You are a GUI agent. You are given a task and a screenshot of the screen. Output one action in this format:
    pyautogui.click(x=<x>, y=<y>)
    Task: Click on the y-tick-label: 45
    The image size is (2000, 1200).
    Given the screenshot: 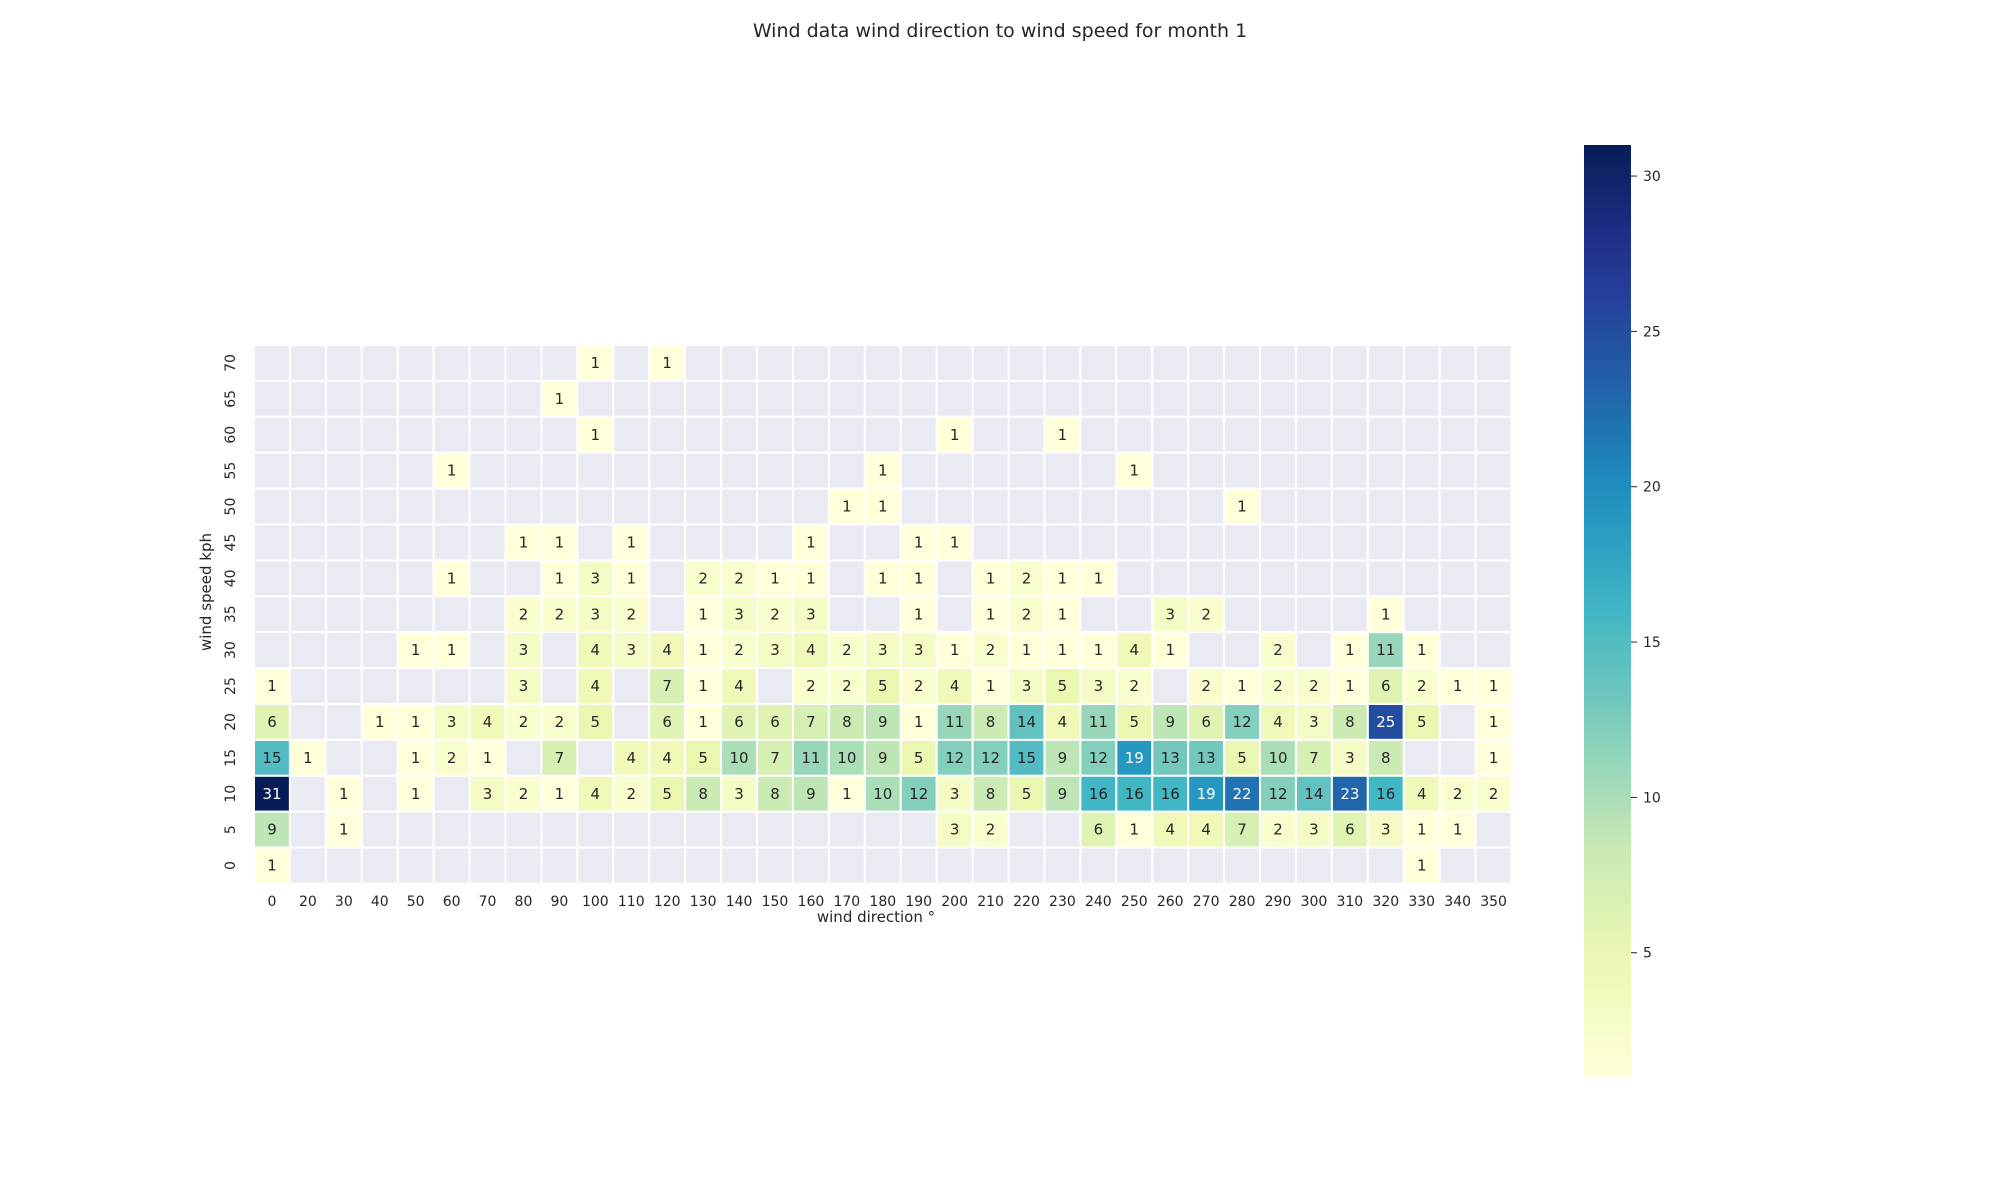 What is the action you would take?
    pyautogui.click(x=231, y=543)
    